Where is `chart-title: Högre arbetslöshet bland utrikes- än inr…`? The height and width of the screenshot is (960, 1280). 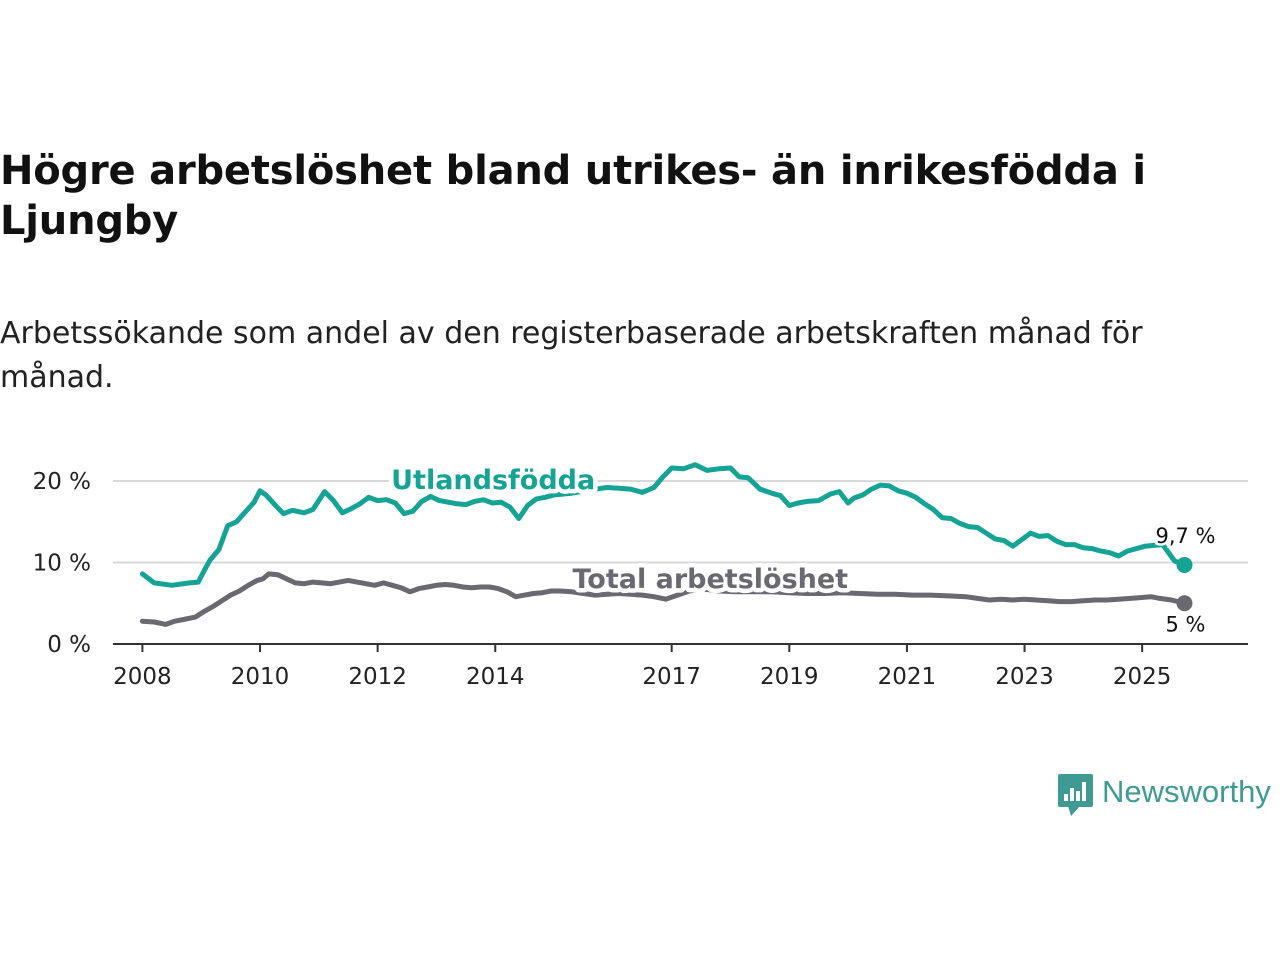
chart-title: Högre arbetslöshet bland utrikes- än inr… is located at coordinates (573, 196).